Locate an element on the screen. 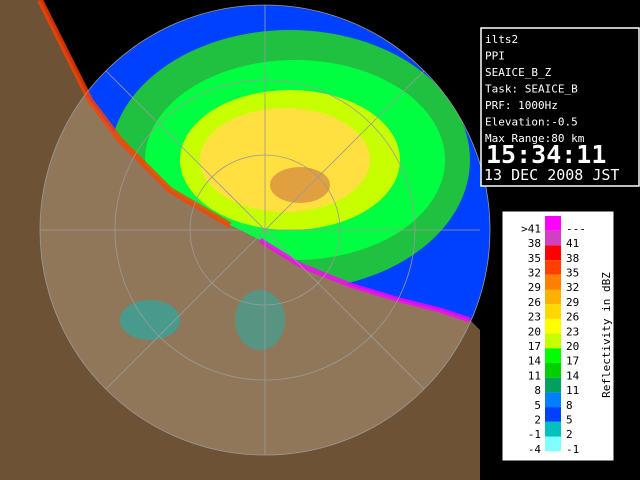 Image resolution: width=640 pixels, height=480 pixels. legend-low: 35 is located at coordinates (534, 258).